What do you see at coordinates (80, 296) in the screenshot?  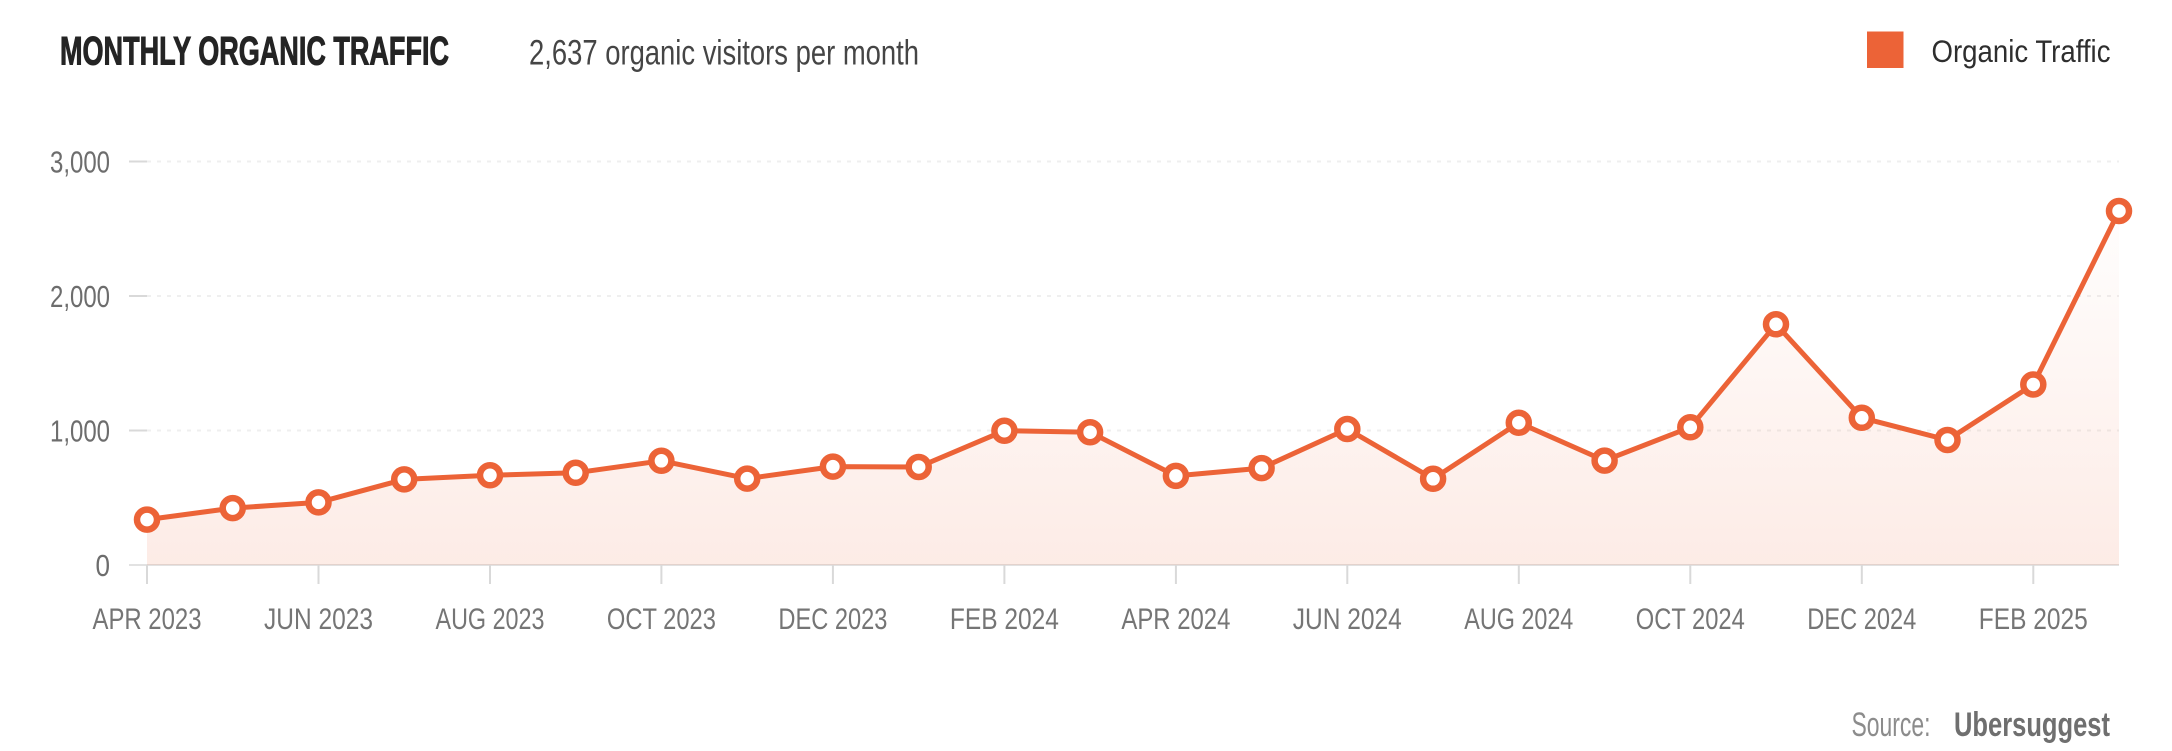 I see `svg-text: 2,000` at bounding box center [80, 296].